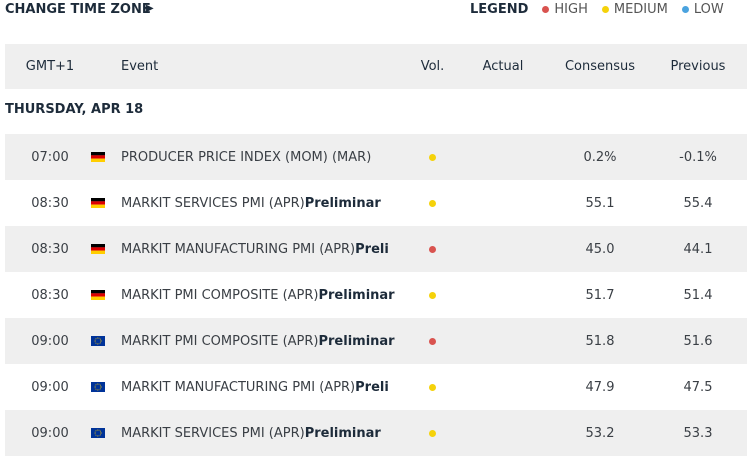 The width and height of the screenshot is (747, 456). Describe the element at coordinates (600, 249) in the screenshot. I see `consensus: 45.0` at that location.